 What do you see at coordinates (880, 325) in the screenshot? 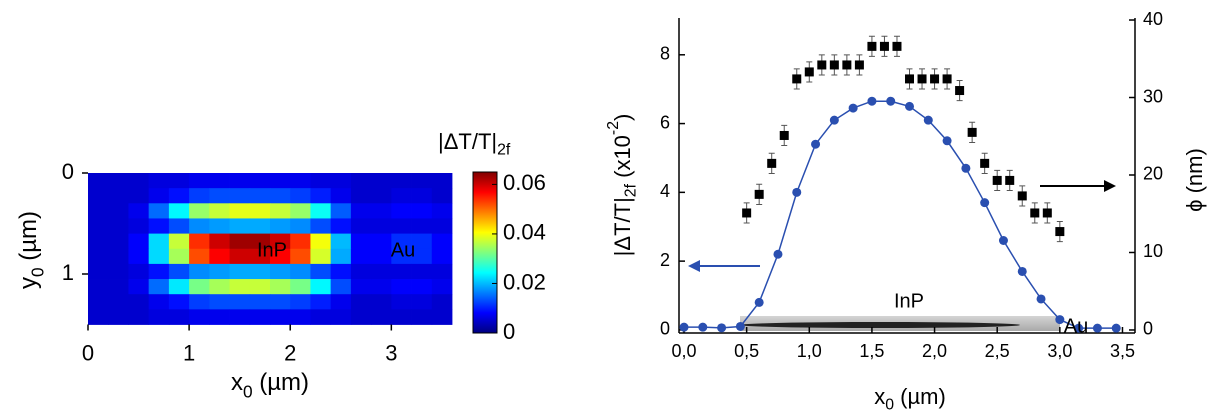
I see `nanowire` at bounding box center [880, 325].